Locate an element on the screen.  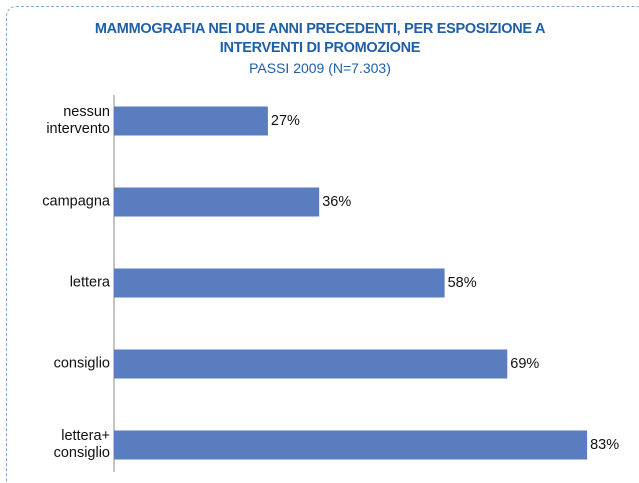
category-label: nessun intervento is located at coordinates (78, 120).